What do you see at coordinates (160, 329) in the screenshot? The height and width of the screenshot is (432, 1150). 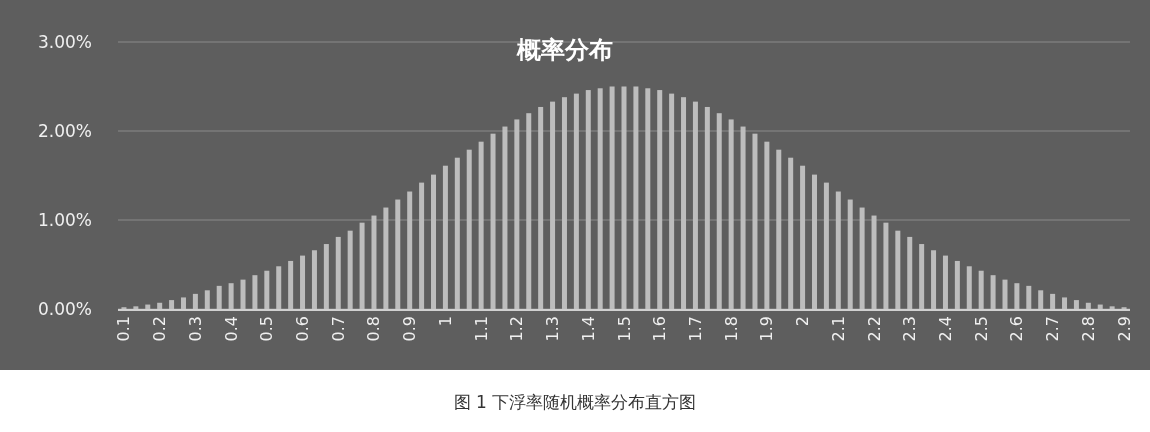 I see `x-tick-label: 0.2` at bounding box center [160, 329].